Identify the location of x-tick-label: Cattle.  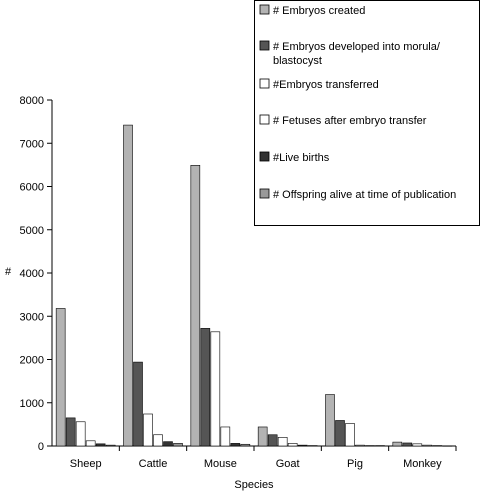
(153, 464).